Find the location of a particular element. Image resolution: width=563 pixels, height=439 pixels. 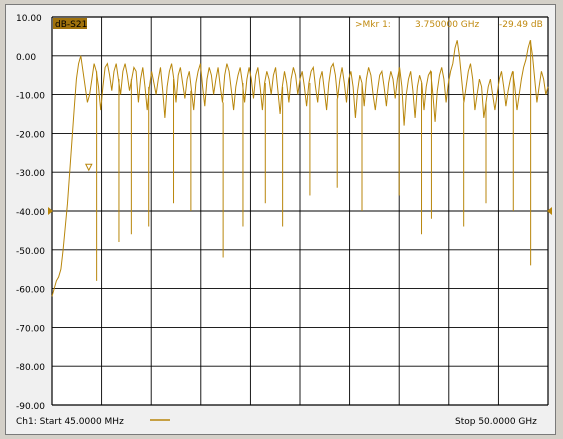

y-tick-label: -90.00 is located at coordinates (30, 407).